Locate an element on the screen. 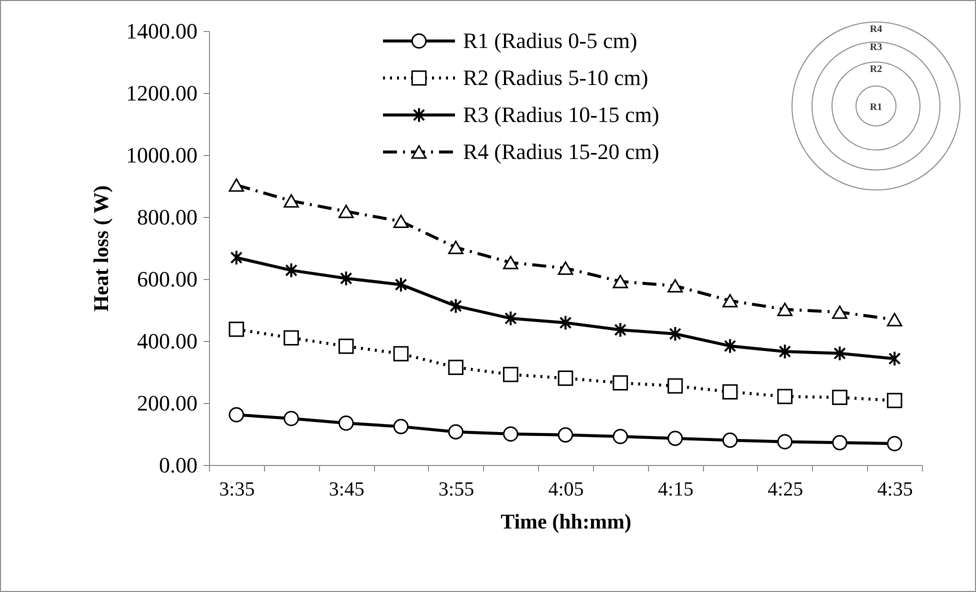  x-tick-label: 4:25 is located at coordinates (786, 489).